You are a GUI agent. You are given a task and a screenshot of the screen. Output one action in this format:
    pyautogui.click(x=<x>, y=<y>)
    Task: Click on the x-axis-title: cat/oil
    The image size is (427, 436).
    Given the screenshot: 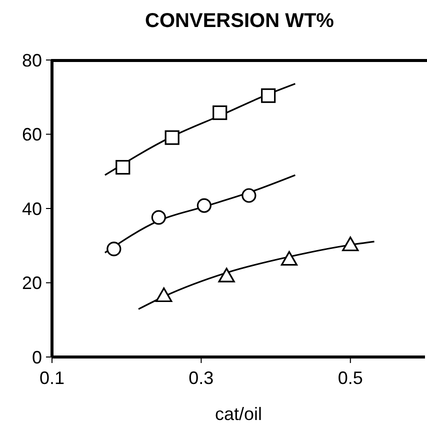 What is the action you would take?
    pyautogui.click(x=238, y=414)
    